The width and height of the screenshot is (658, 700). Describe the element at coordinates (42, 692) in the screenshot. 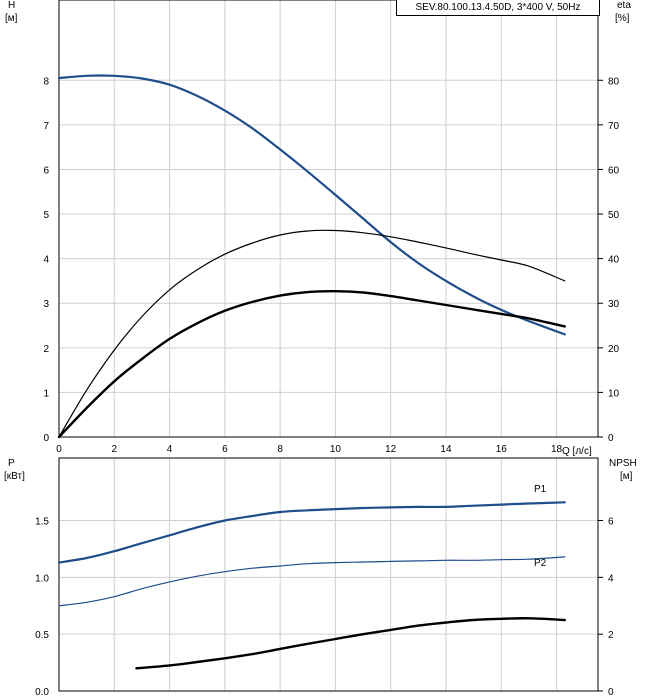

I see `p-tick-label: 0.0` at that location.